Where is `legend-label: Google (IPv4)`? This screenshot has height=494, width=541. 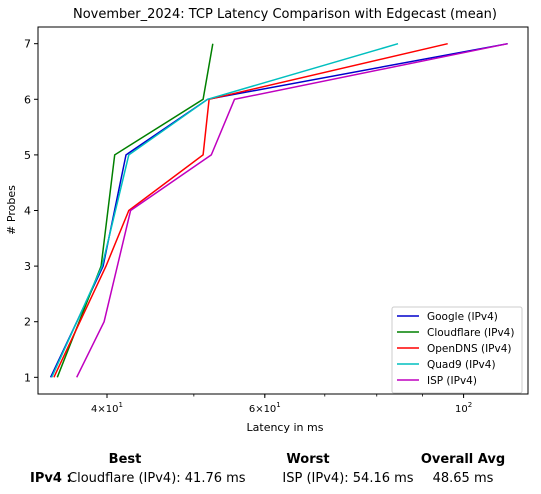
legend-label: Google (IPv4) is located at coordinates (462, 317).